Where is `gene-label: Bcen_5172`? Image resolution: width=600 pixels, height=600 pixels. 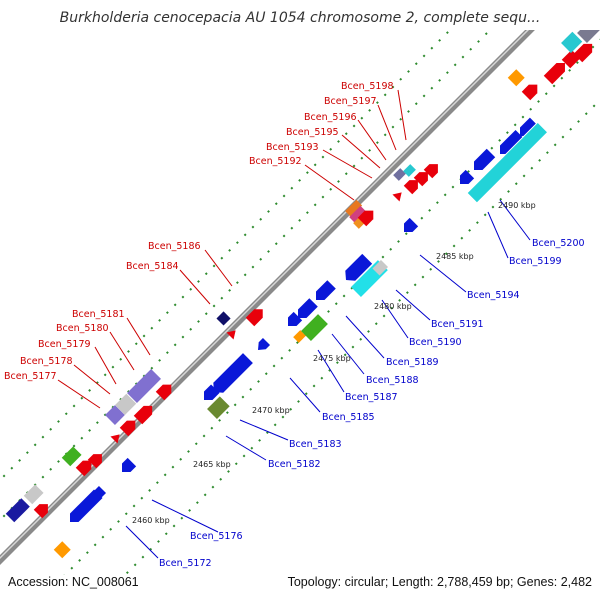
gene-label: Bcen_5172 is located at coordinates (185, 563).